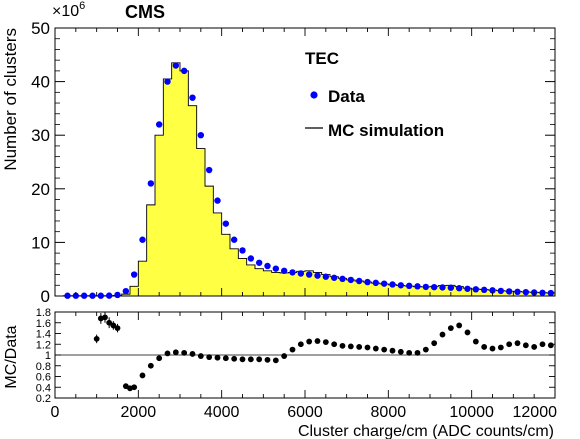 The image size is (580, 439). What do you see at coordinates (40, 82) in the screenshot?
I see `top-y-tick-label: 40` at bounding box center [40, 82].